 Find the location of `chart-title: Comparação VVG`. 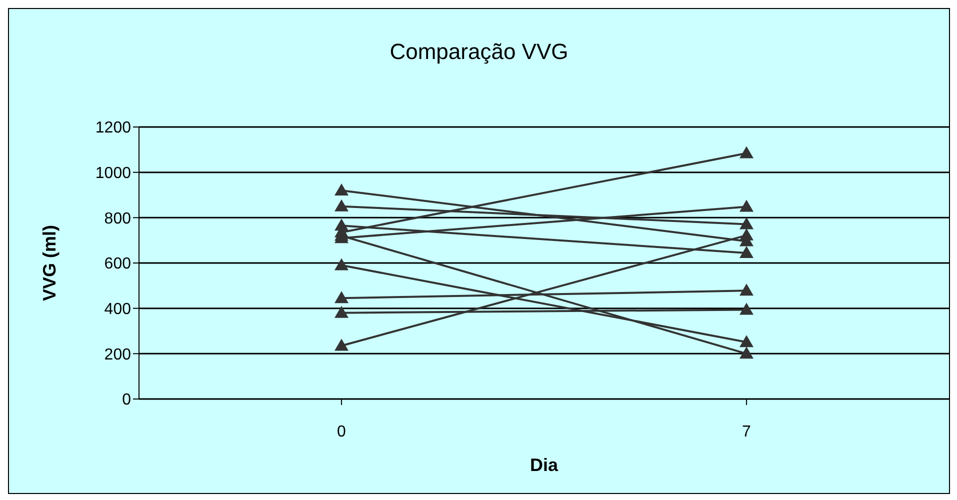

chart-title: Comparação VVG is located at coordinates (479, 52).